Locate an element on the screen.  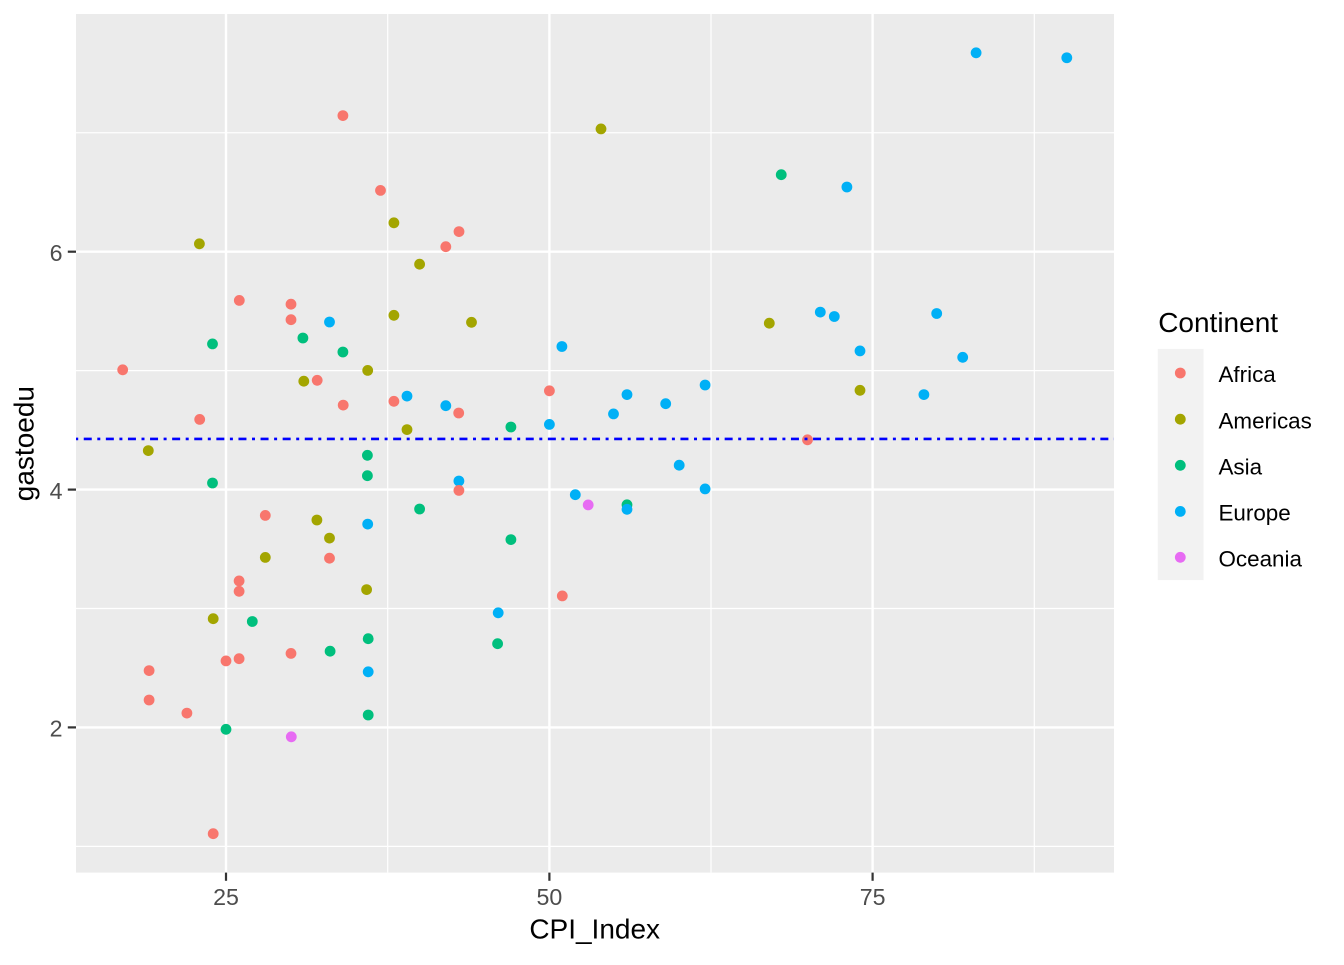
svg-text: Asia is located at coordinates (1241, 467).